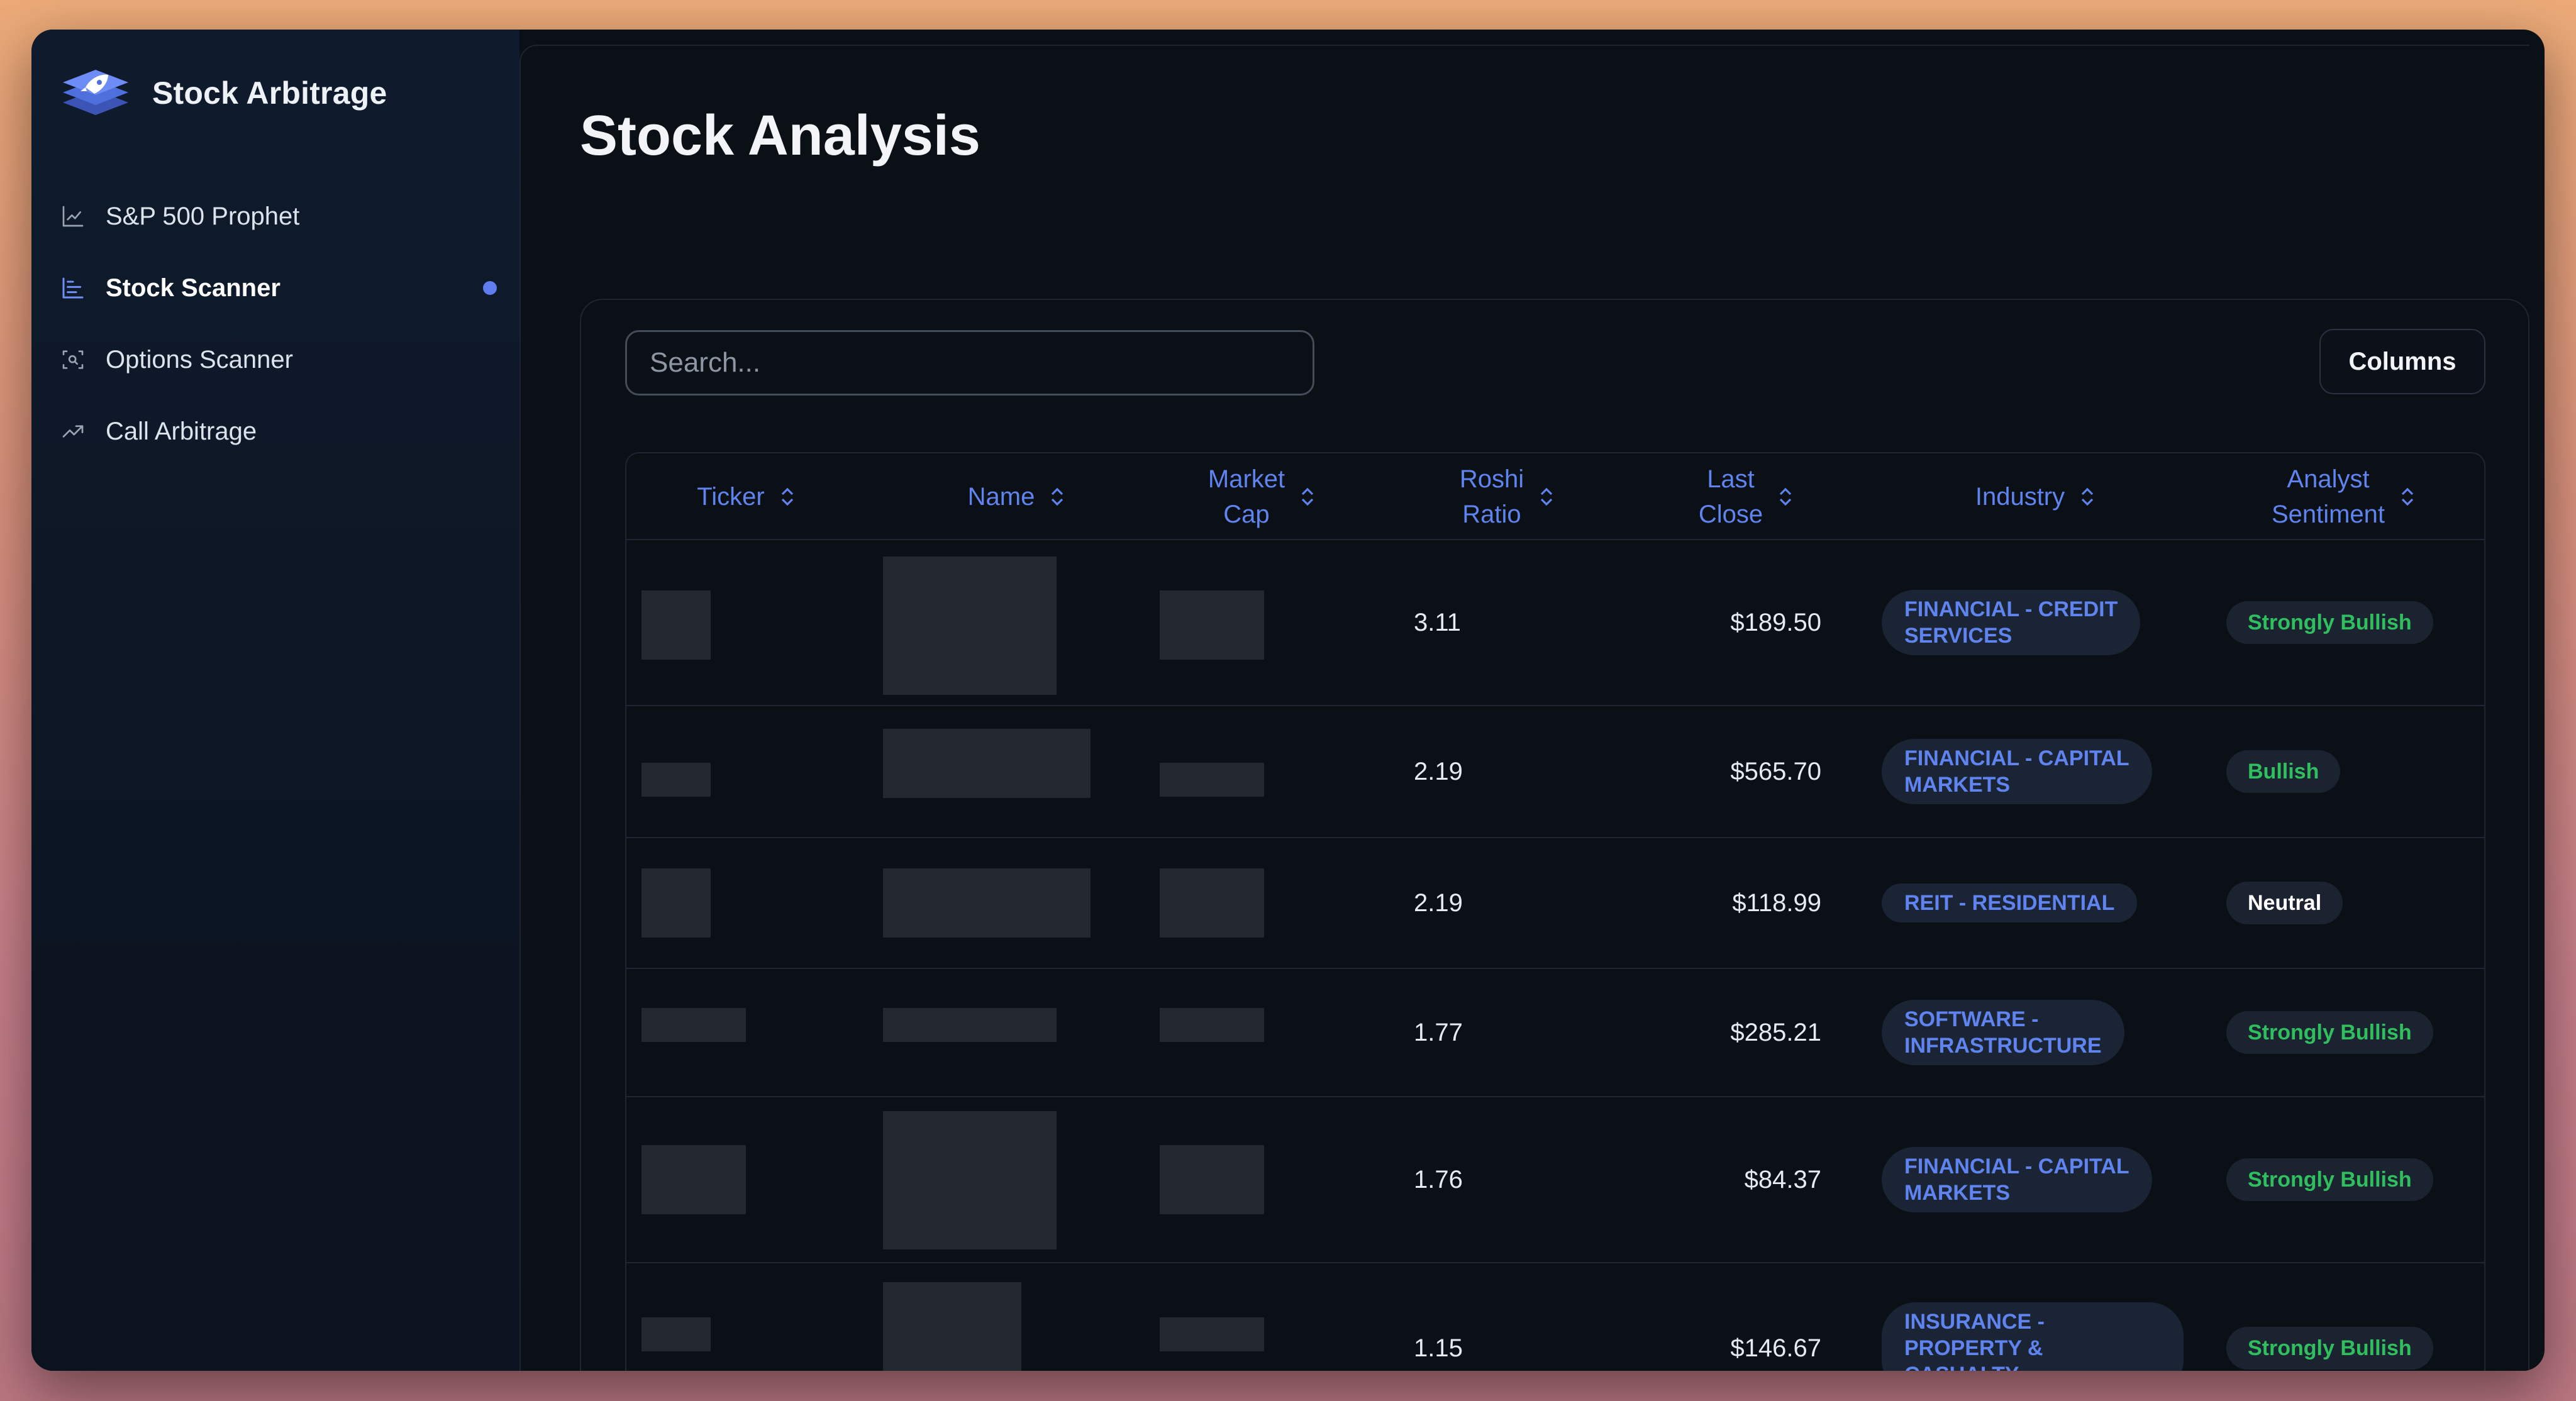 The image size is (2576, 1401). What do you see at coordinates (2352, 771) in the screenshot?
I see `sentiment-cell: Bullish` at bounding box center [2352, 771].